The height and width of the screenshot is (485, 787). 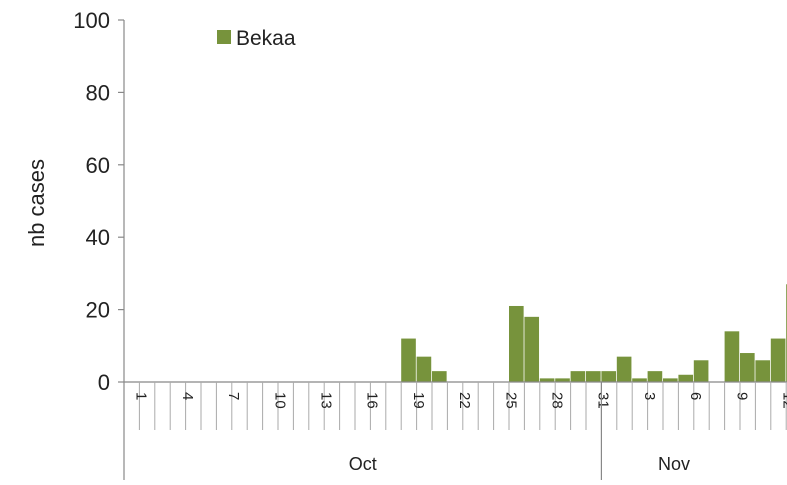 What do you see at coordinates (674, 464) in the screenshot?
I see `month-label: Nov` at bounding box center [674, 464].